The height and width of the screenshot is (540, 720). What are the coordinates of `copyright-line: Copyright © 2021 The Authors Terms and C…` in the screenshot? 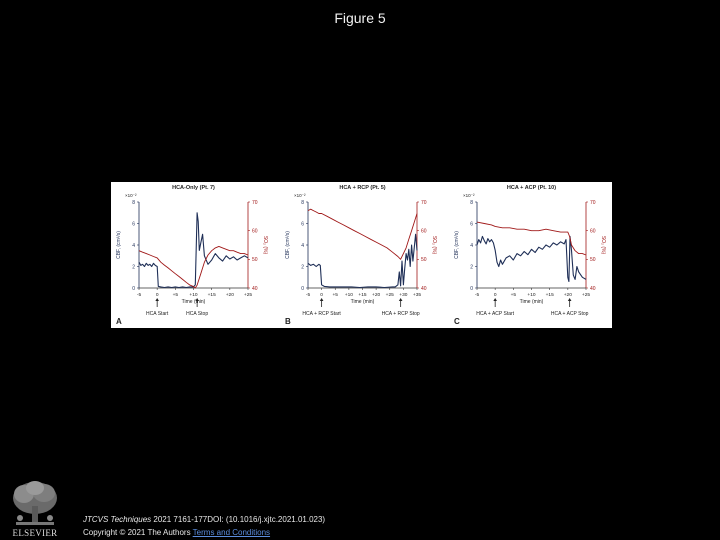 It's located at (176, 532).